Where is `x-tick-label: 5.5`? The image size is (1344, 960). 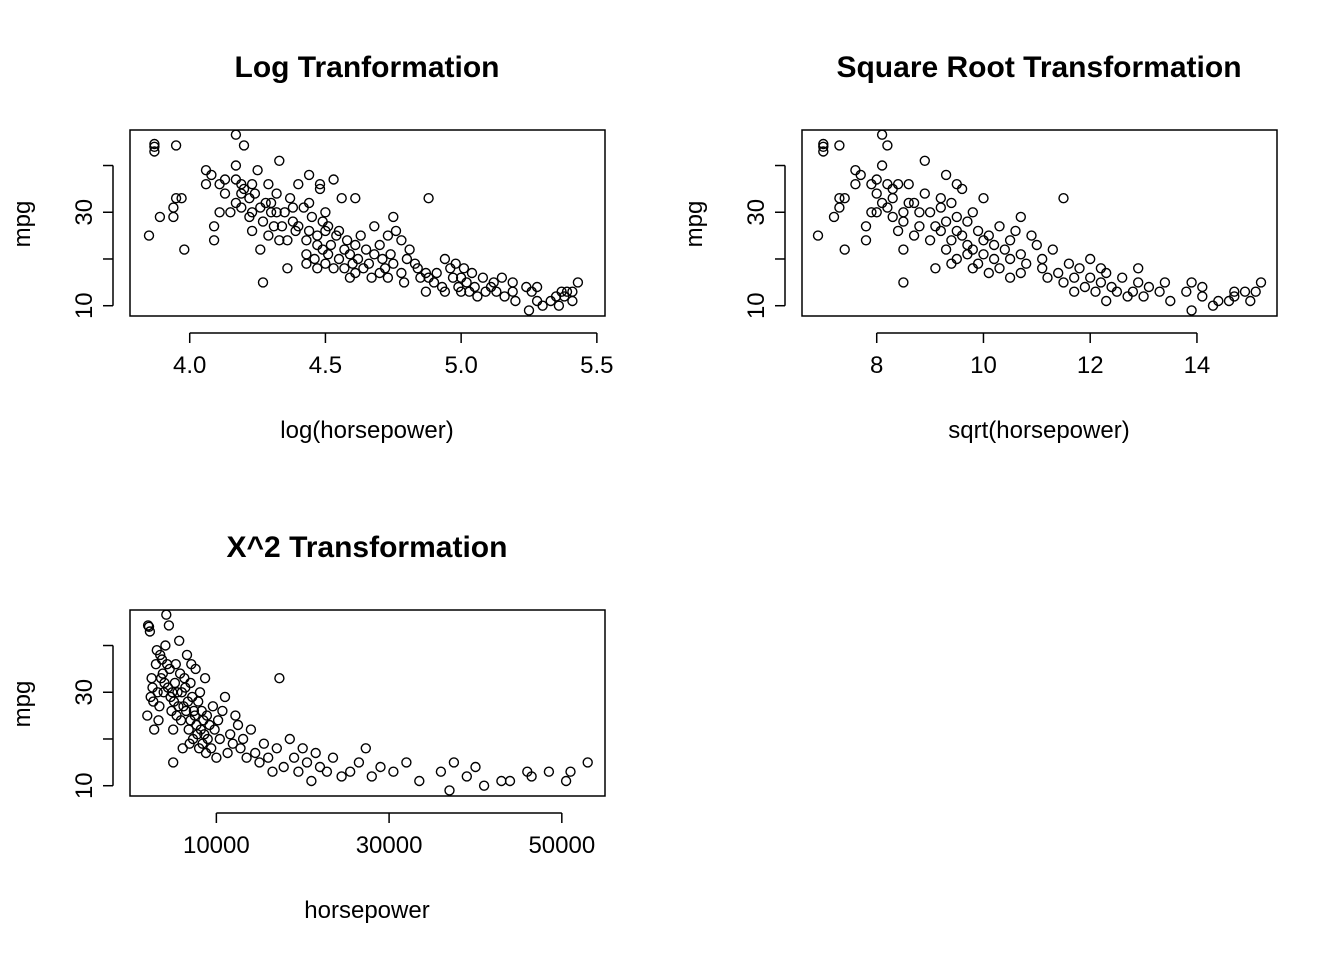
x-tick-label: 5.5 is located at coordinates (596, 365).